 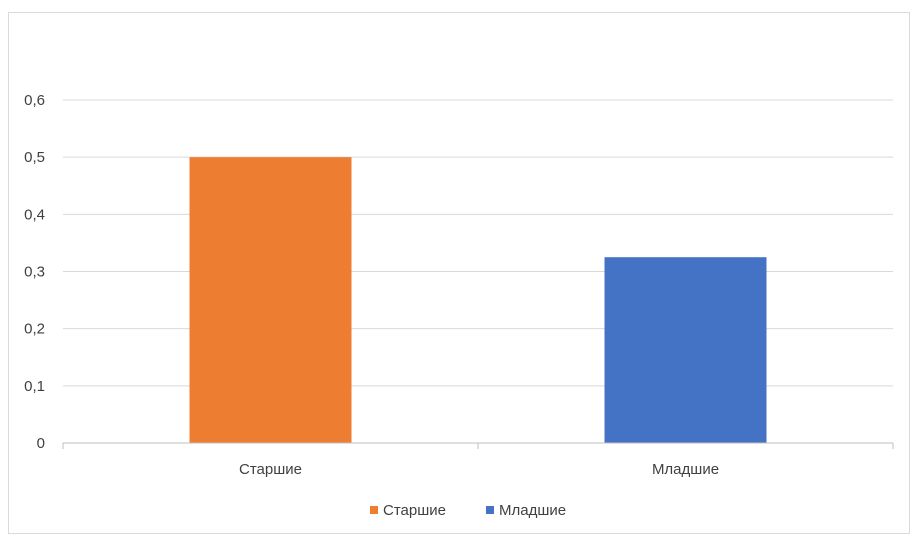 What do you see at coordinates (685, 469) in the screenshot?
I see `x-tick-label: Младшие` at bounding box center [685, 469].